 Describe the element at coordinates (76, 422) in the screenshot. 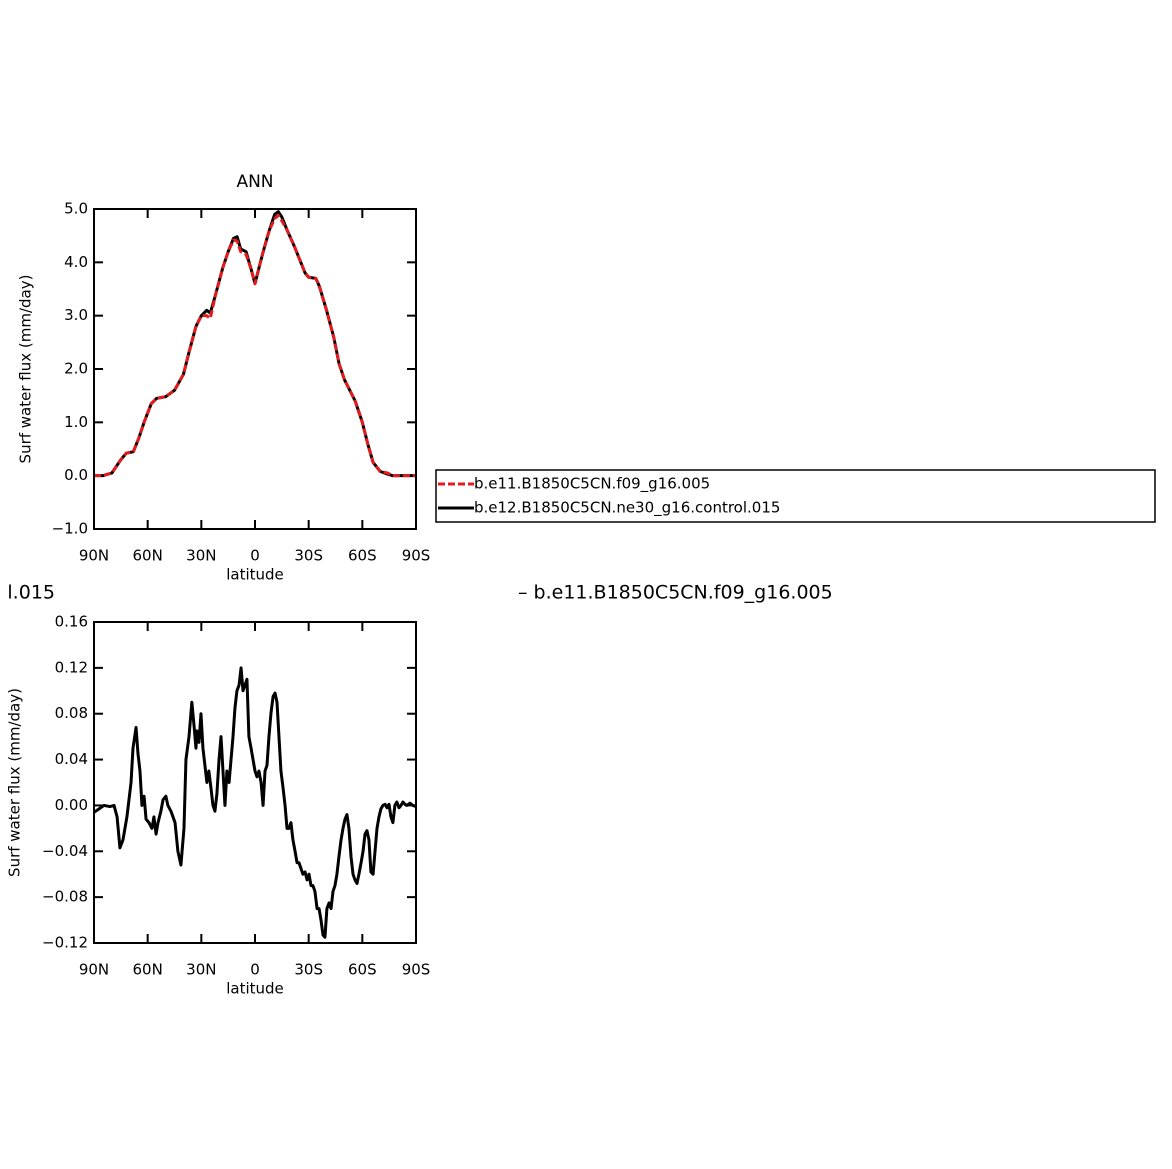

I see `y-tick-label: 1.0` at that location.